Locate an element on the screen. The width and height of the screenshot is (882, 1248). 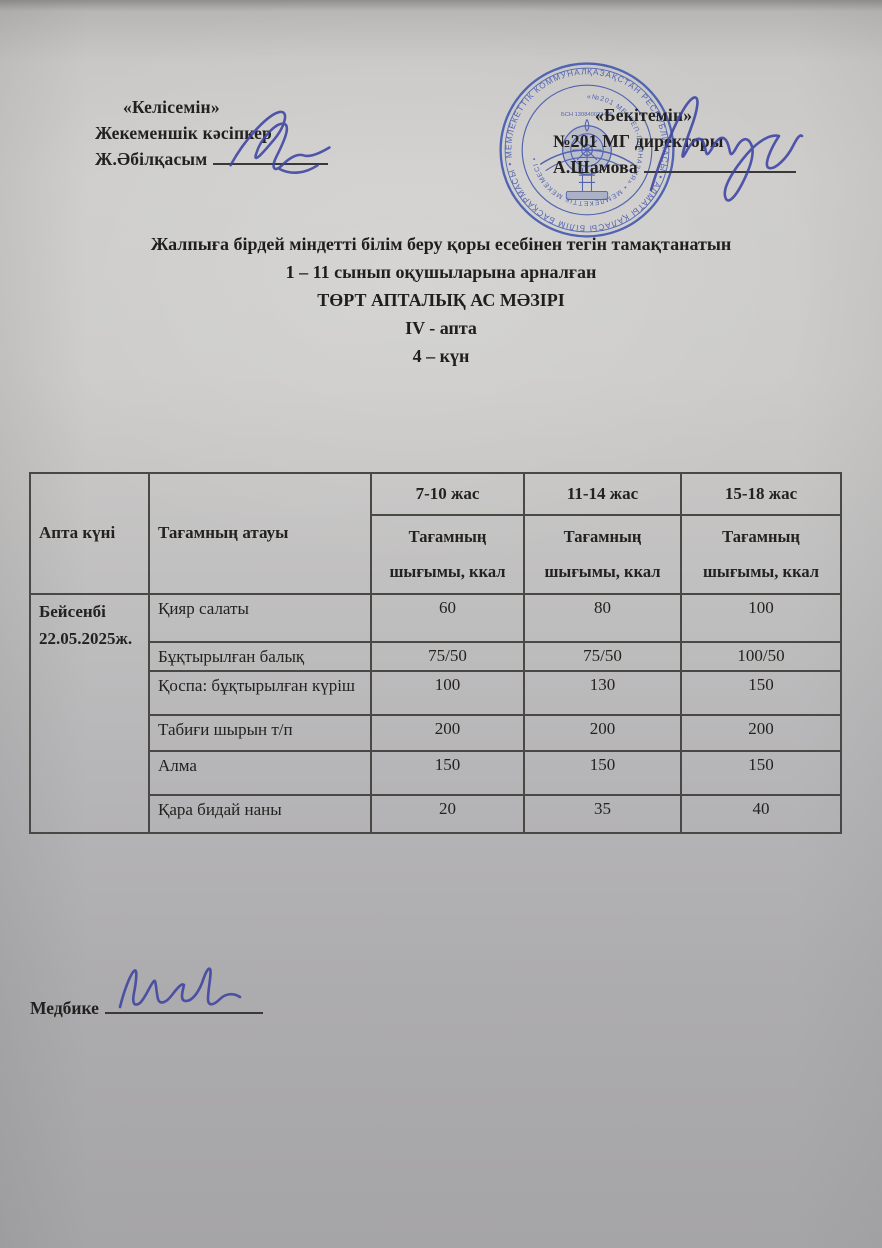
agree-name-line: Ж.Әбілқасым is located at coordinates (245, 159).